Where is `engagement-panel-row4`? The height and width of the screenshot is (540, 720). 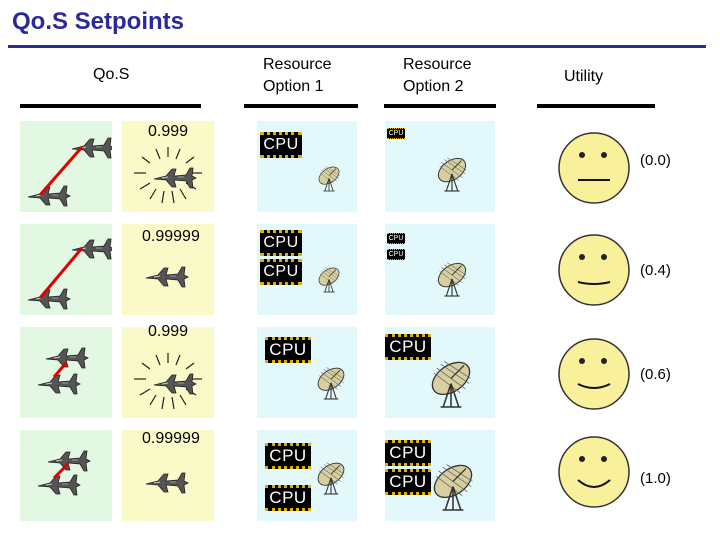
engagement-panel-row4 is located at coordinates (66, 475).